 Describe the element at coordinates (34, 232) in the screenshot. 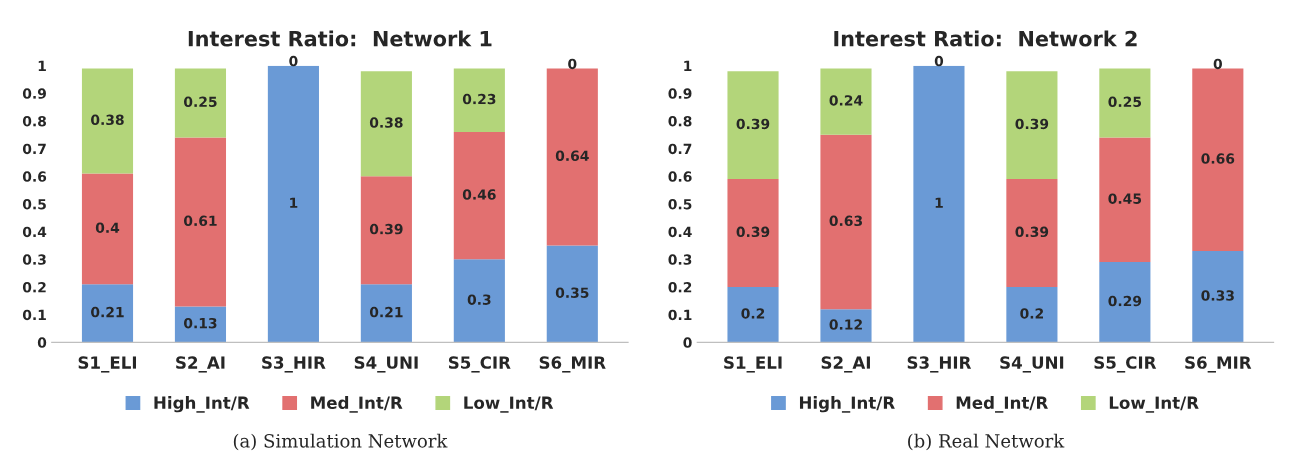

I see `y-tick-label: 0.4` at that location.